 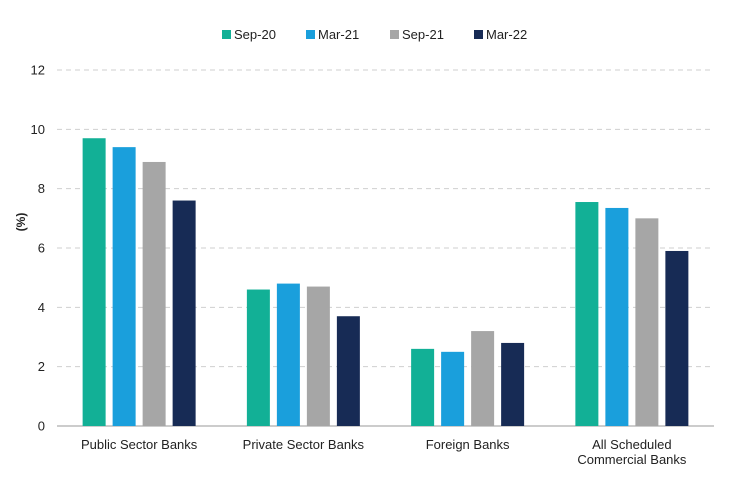 I want to click on y-axis-title: (%), so click(x=21, y=222).